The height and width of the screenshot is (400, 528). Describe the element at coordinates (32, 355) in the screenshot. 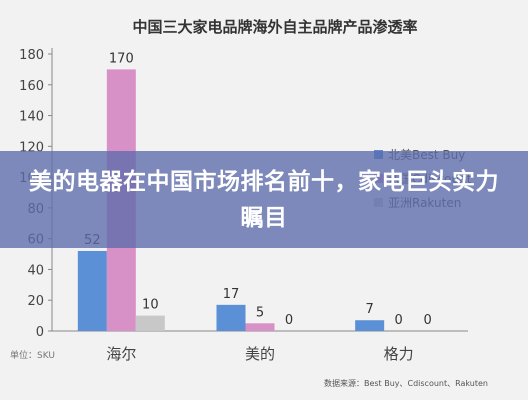

I see `unit-label: 单位：SKU` at that location.